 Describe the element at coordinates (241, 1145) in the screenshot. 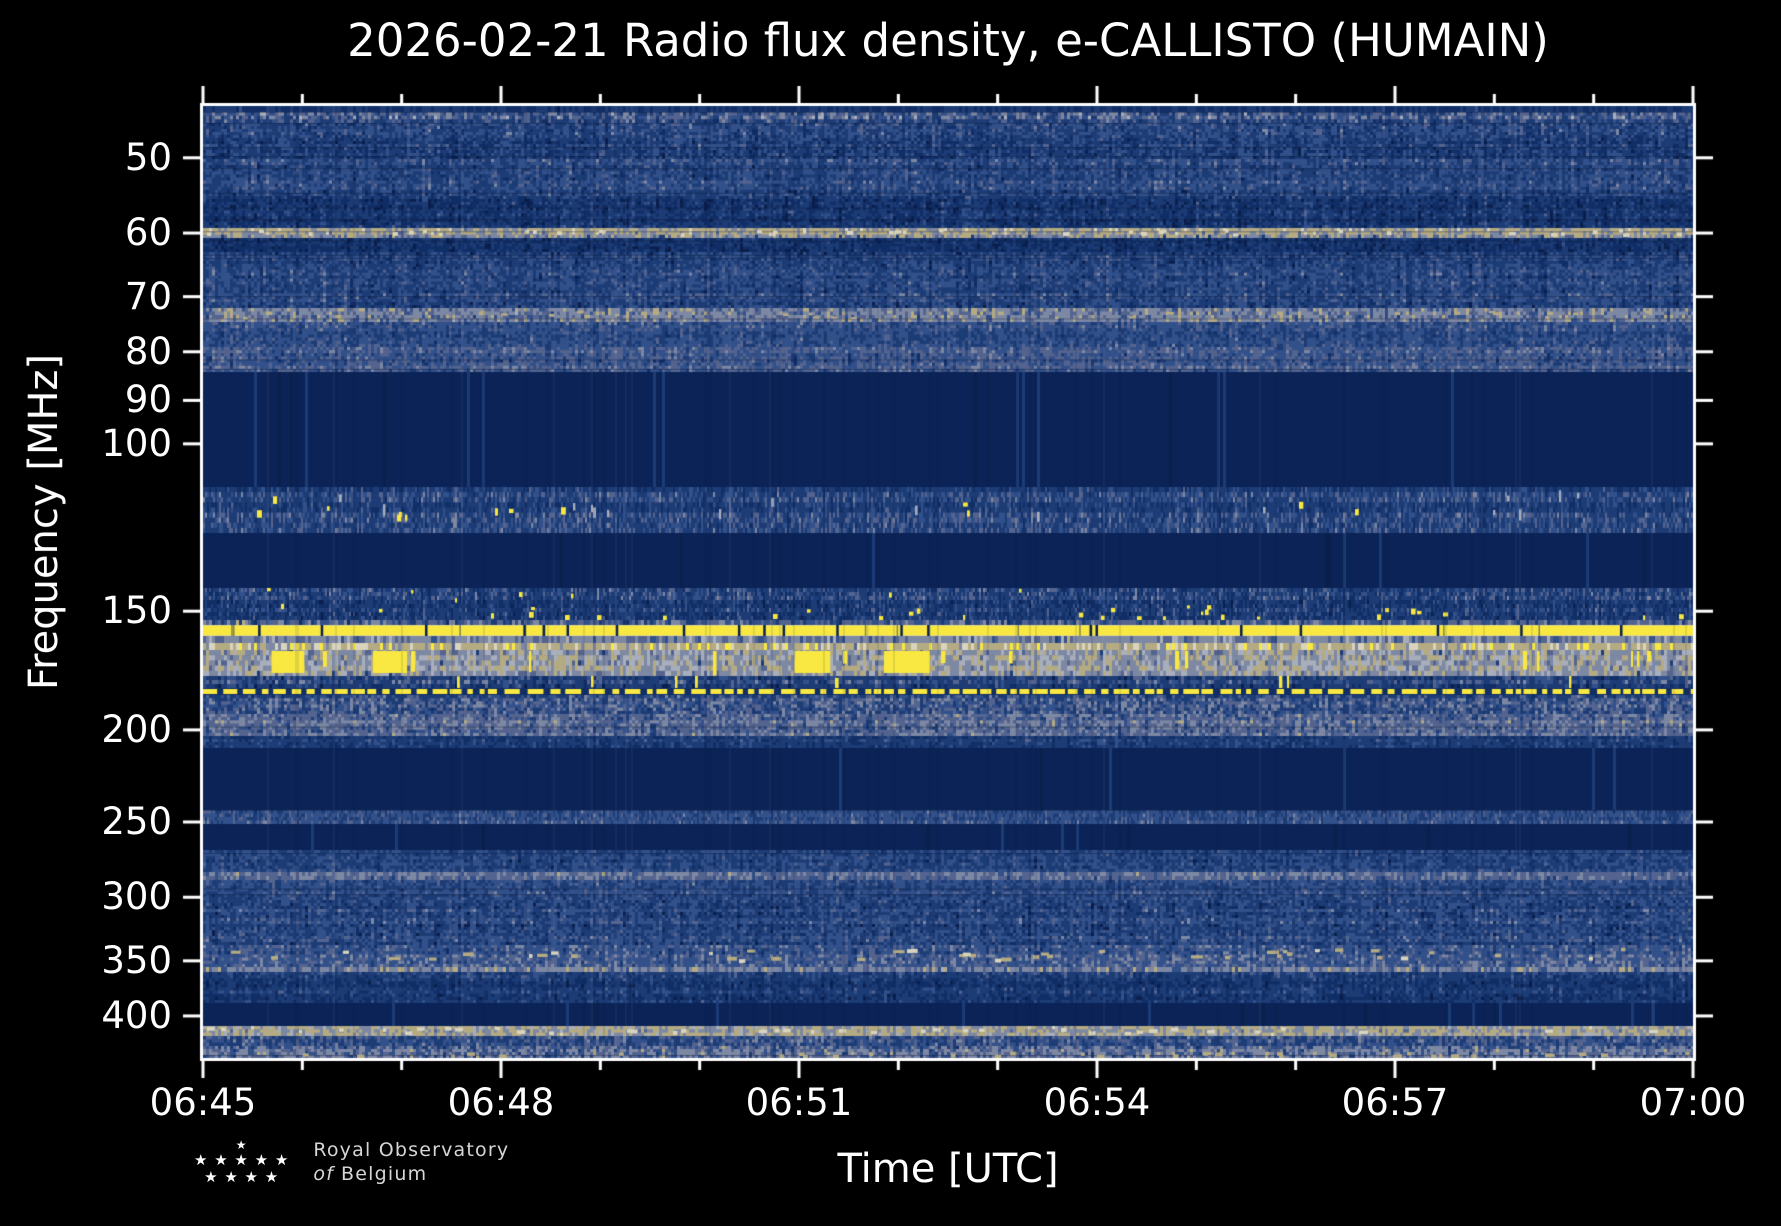

I see `logo-star-row: ★` at that location.